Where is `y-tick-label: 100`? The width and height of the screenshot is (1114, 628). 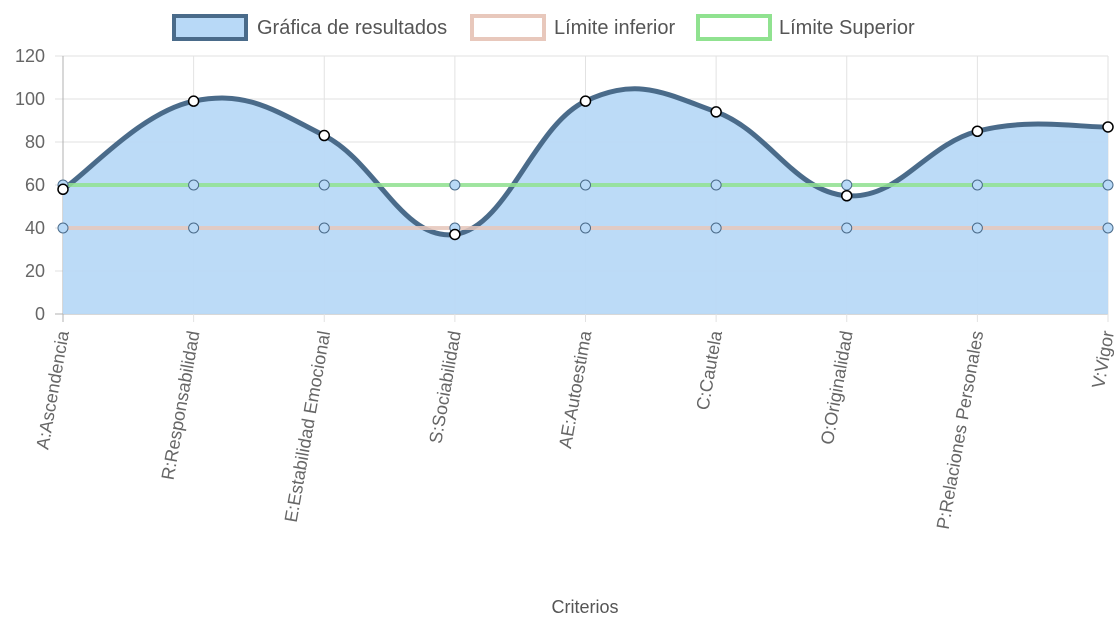
y-tick-label: 100 is located at coordinates (30, 99).